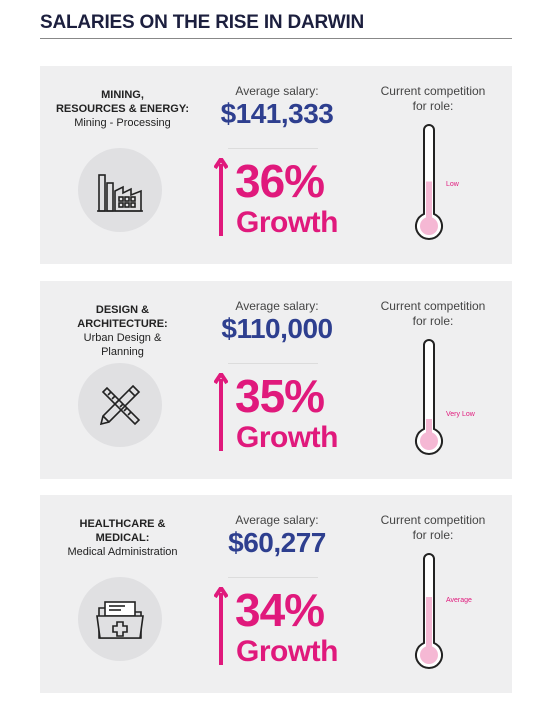  What do you see at coordinates (122, 123) in the screenshot?
I see `subsector-name-line: Mining - Processing` at bounding box center [122, 123].